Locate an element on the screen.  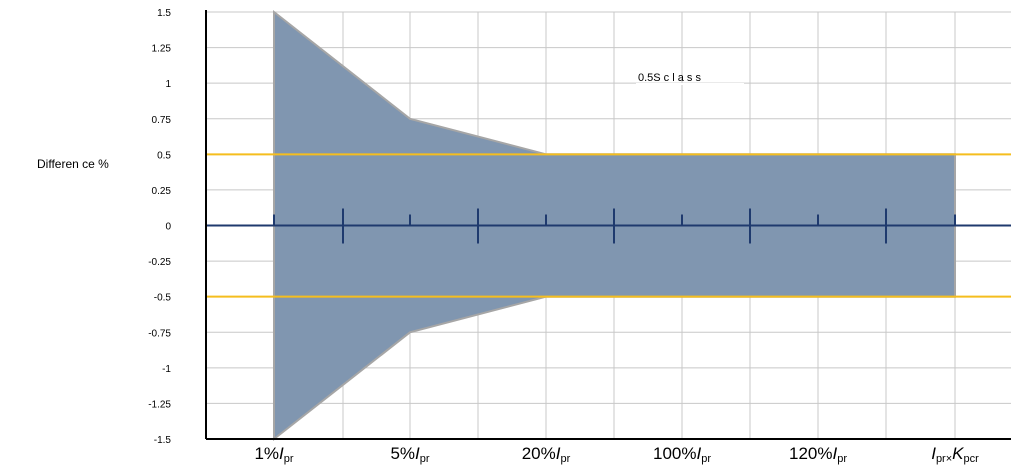
x-tick-label: 120%Ipr is located at coordinates (818, 454).